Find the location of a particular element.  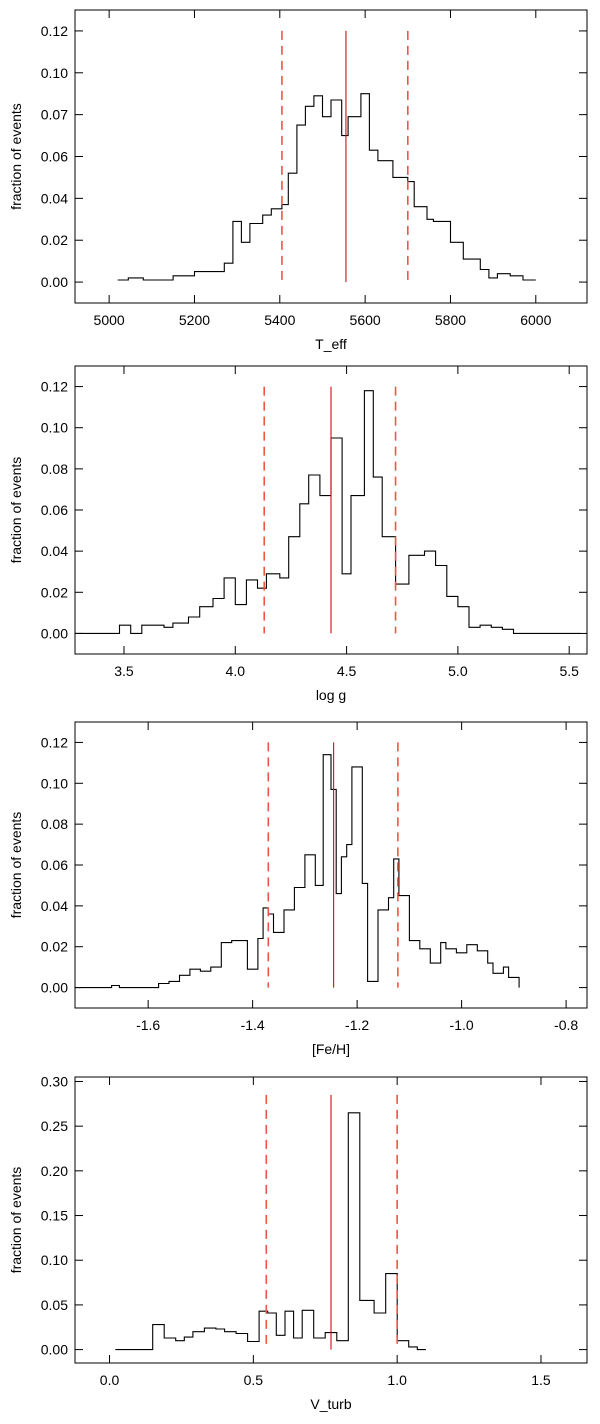

x-tick-label: -0.8 is located at coordinates (566, 1025).